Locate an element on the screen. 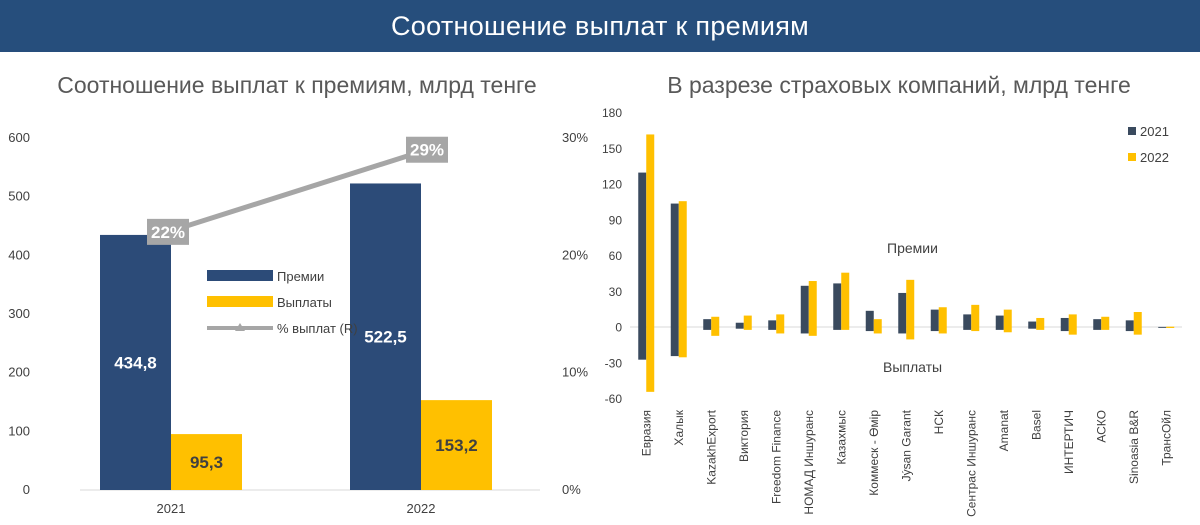  right-x-tick-label: НСК is located at coordinates (939, 422).